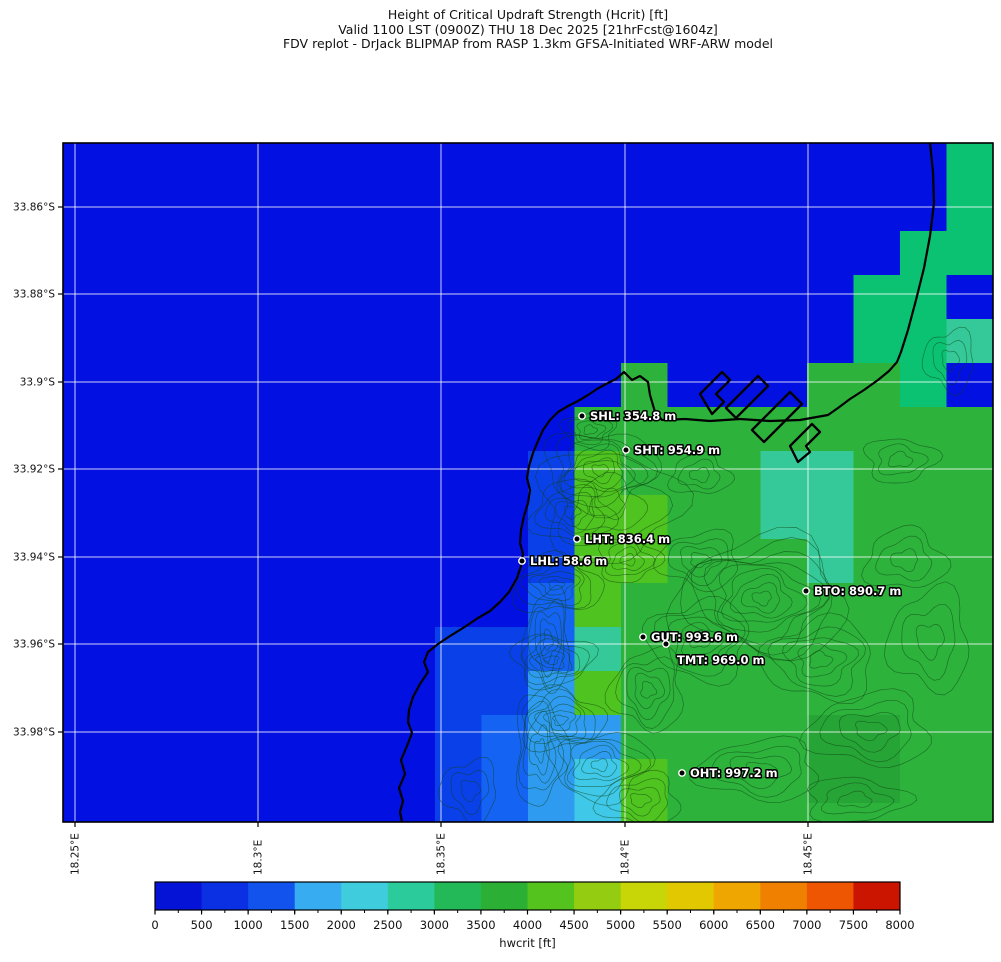 This screenshot has height=962, width=1001. What do you see at coordinates (734, 773) in the screenshot?
I see `station-label-OHT: OHT: 997.2 m` at bounding box center [734, 773].